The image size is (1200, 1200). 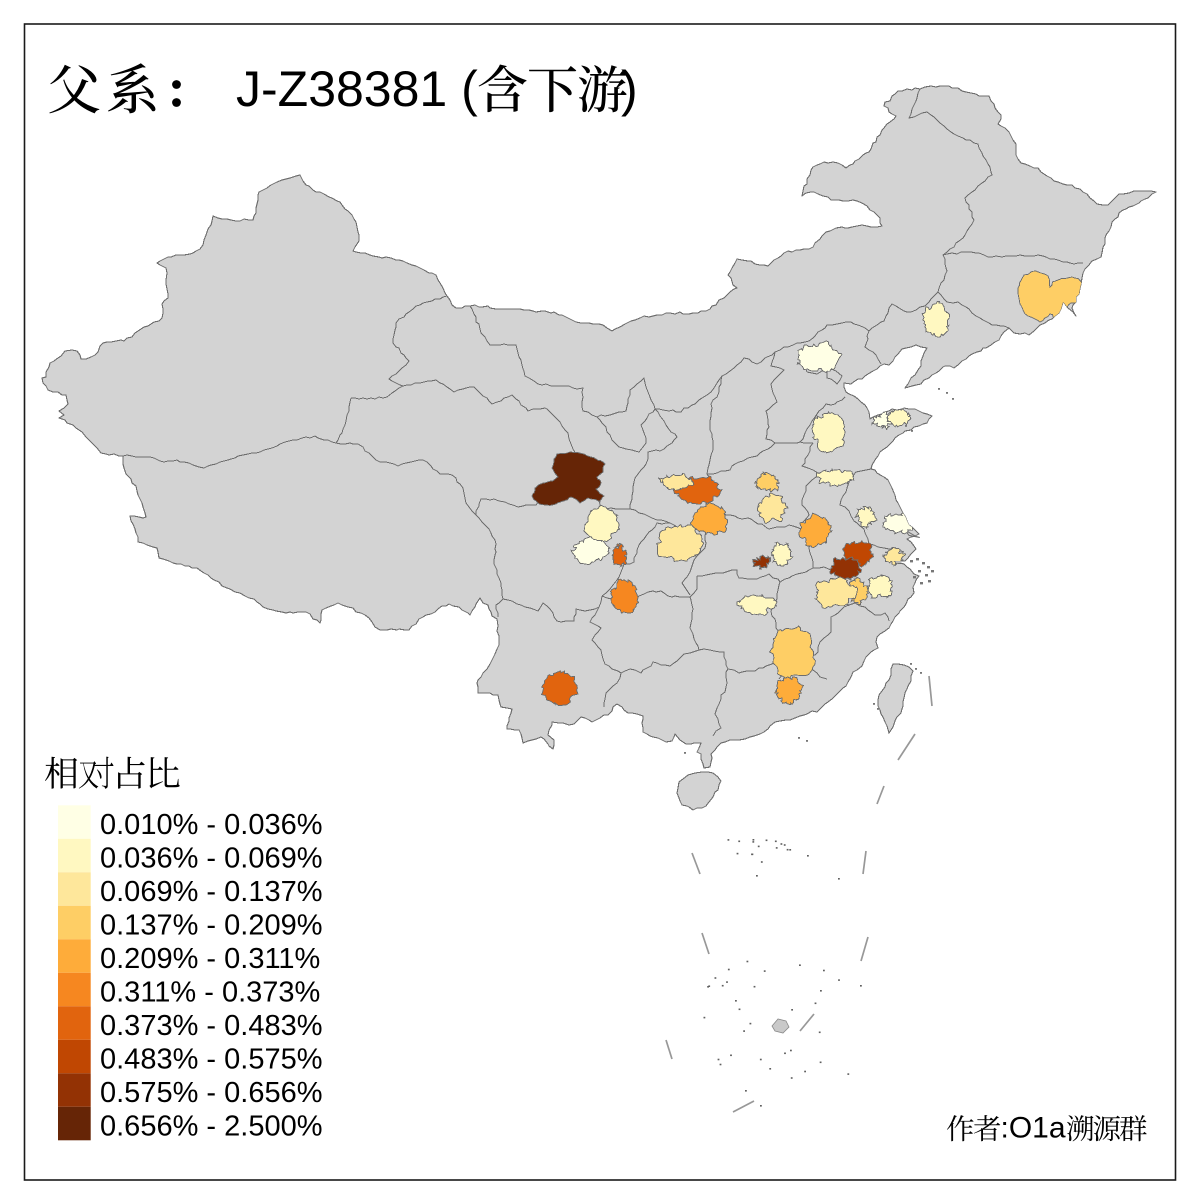 I want to click on svg-text: 0.373% - 0.483%, so click(x=211, y=1026).